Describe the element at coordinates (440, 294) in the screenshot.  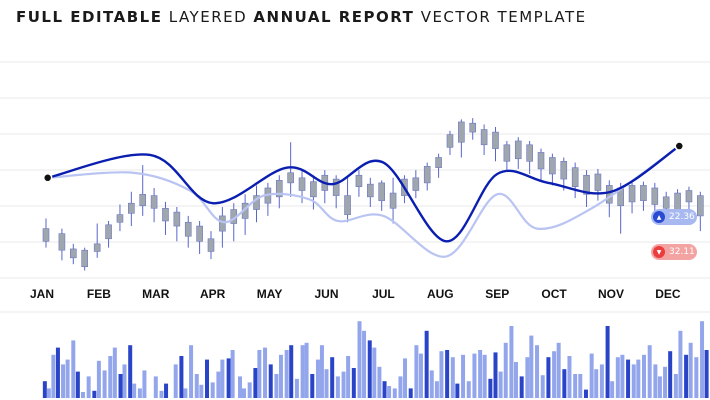
I see `month-label-aug: AUG` at that location.